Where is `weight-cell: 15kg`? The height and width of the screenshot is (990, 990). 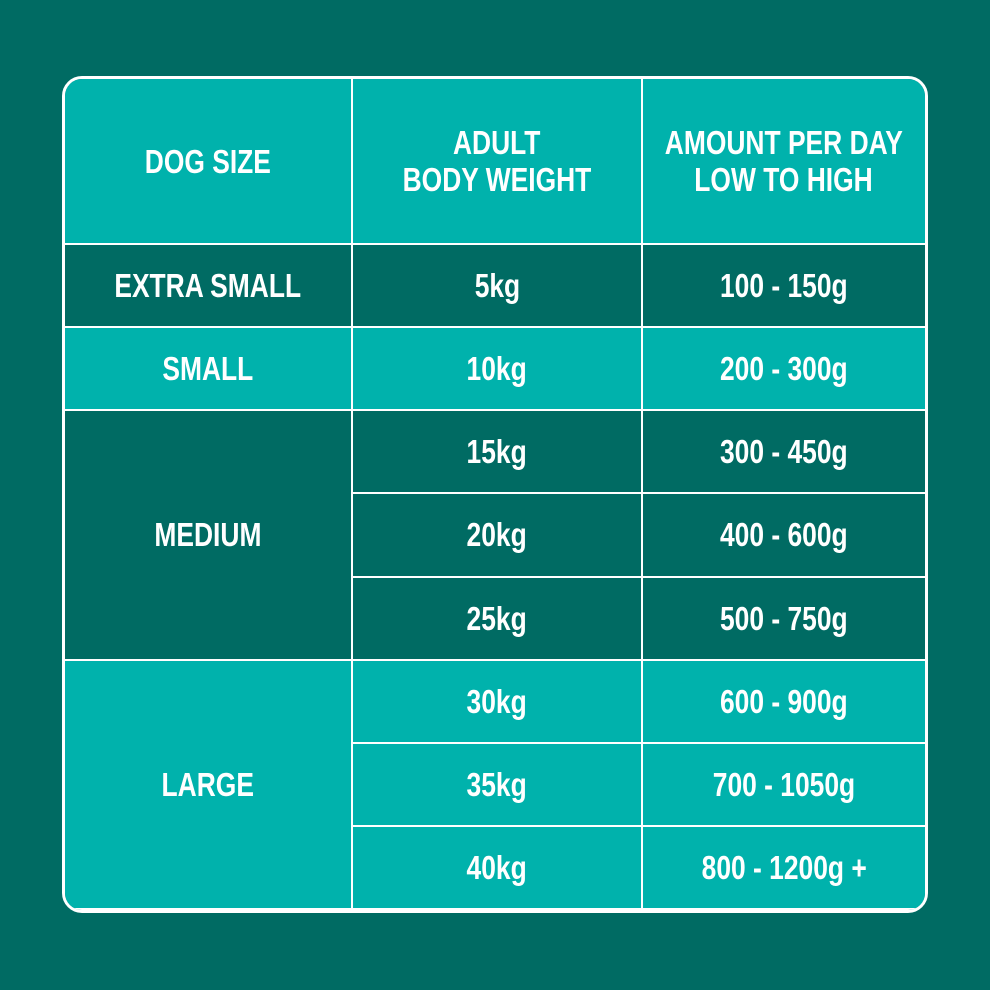 weight-cell: 15kg is located at coordinates (498, 453).